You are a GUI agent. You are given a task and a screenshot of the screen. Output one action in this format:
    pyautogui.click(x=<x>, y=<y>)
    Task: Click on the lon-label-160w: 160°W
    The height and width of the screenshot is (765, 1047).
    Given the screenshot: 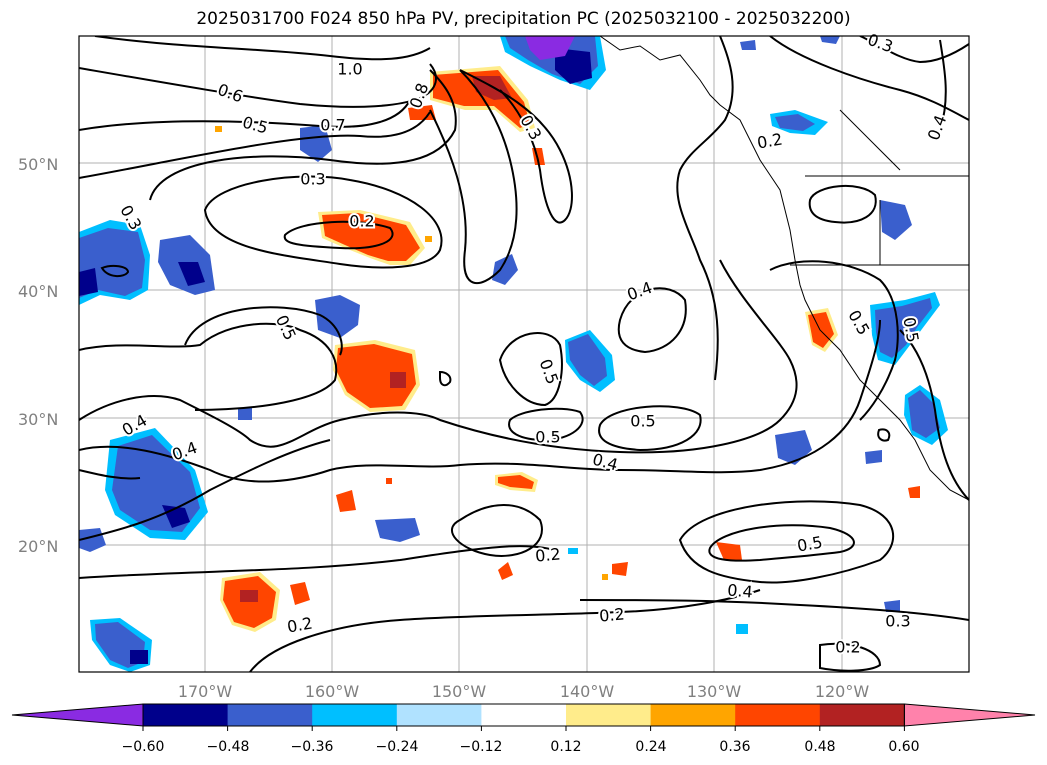 What is the action you would take?
    pyautogui.click(x=332, y=691)
    